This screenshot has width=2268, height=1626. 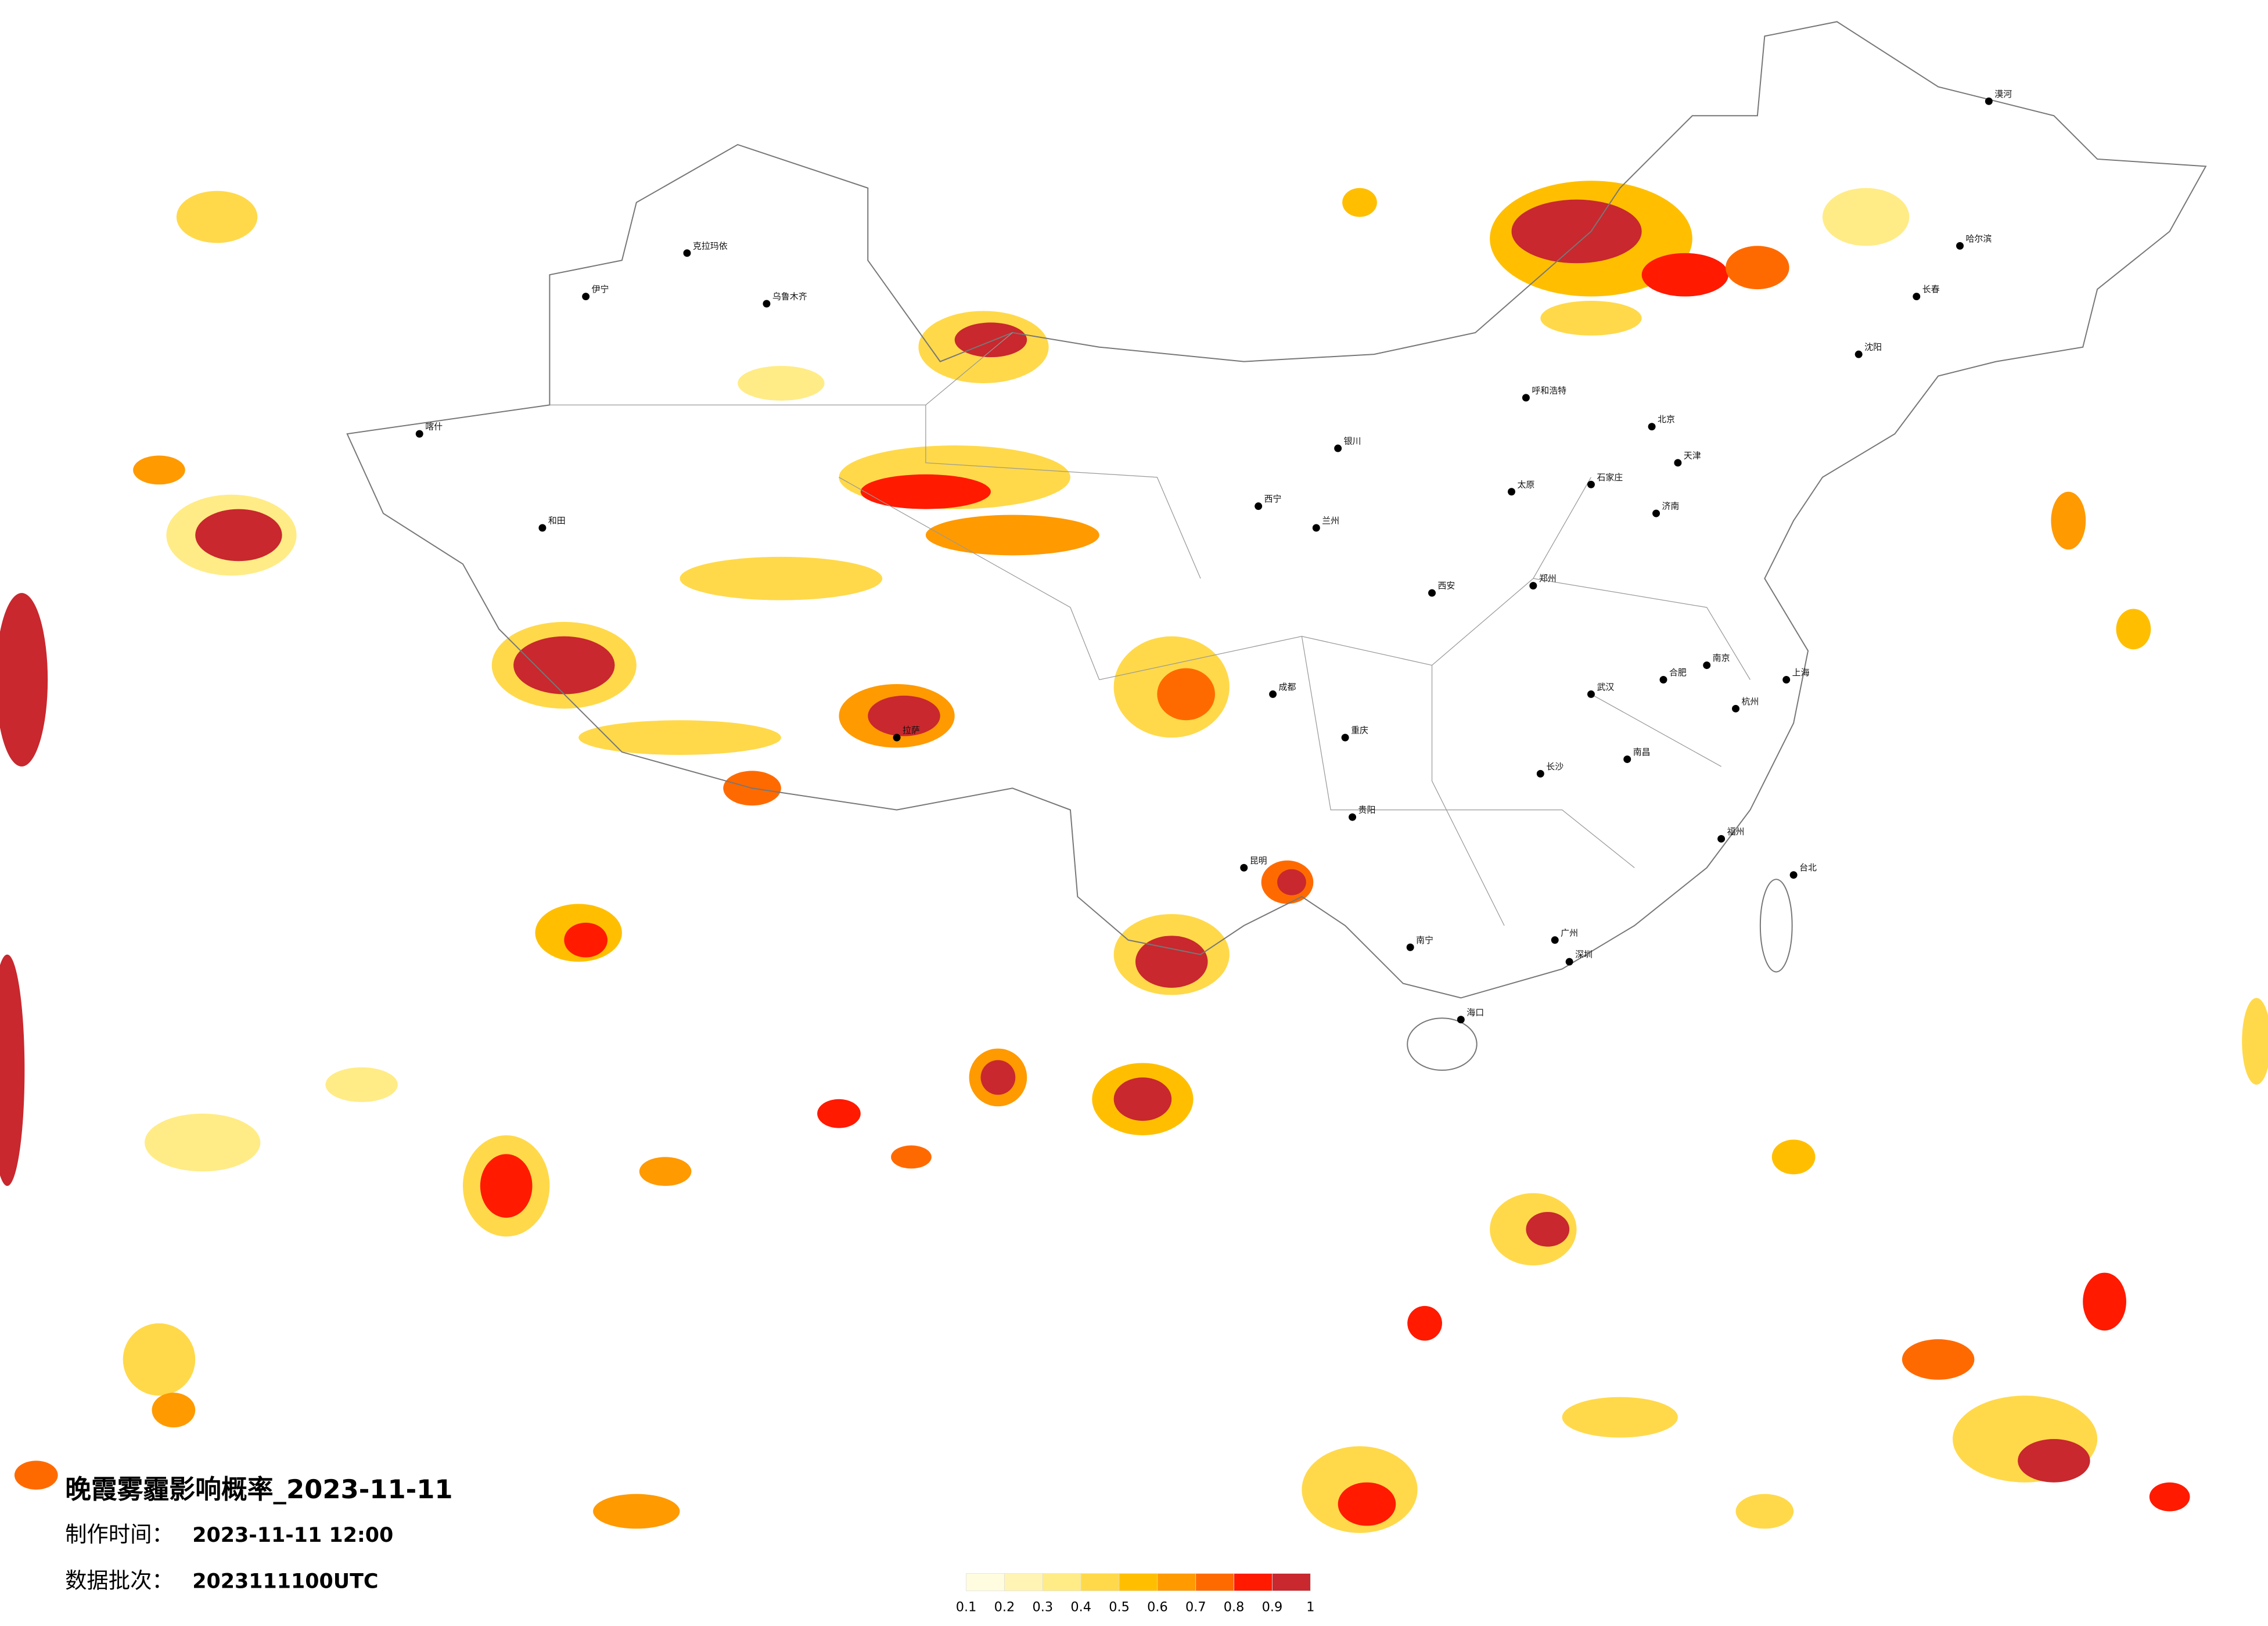 I want to click on taiwan-outline, so click(x=1776, y=926).